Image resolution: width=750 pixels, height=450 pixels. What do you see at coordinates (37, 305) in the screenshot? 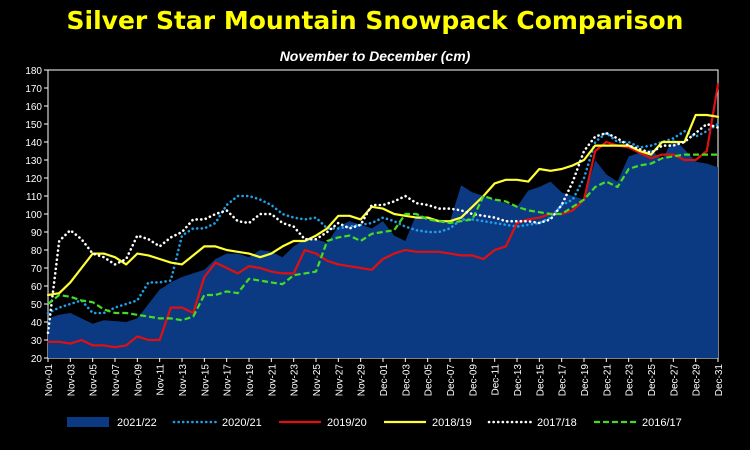
I see `y-tick-label: 50` at bounding box center [37, 305].